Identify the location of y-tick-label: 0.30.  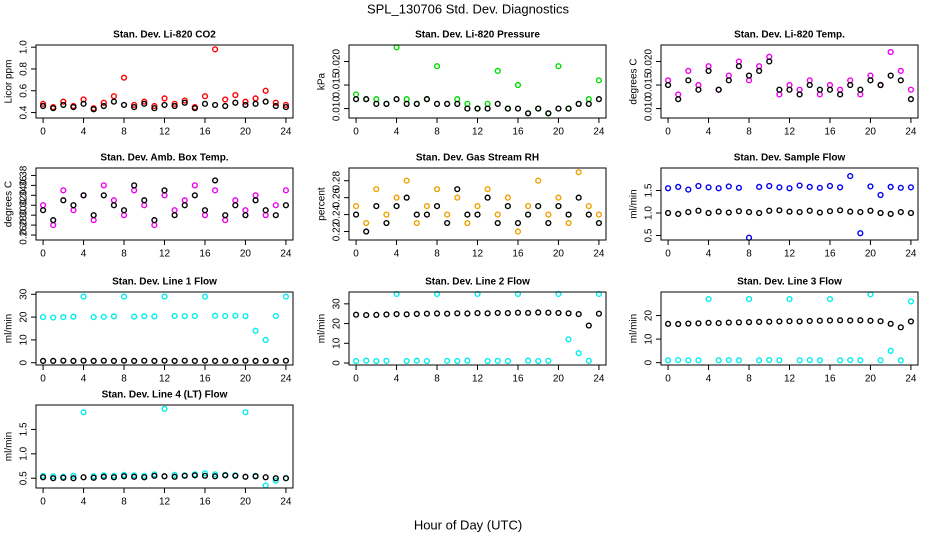
(24, 215).